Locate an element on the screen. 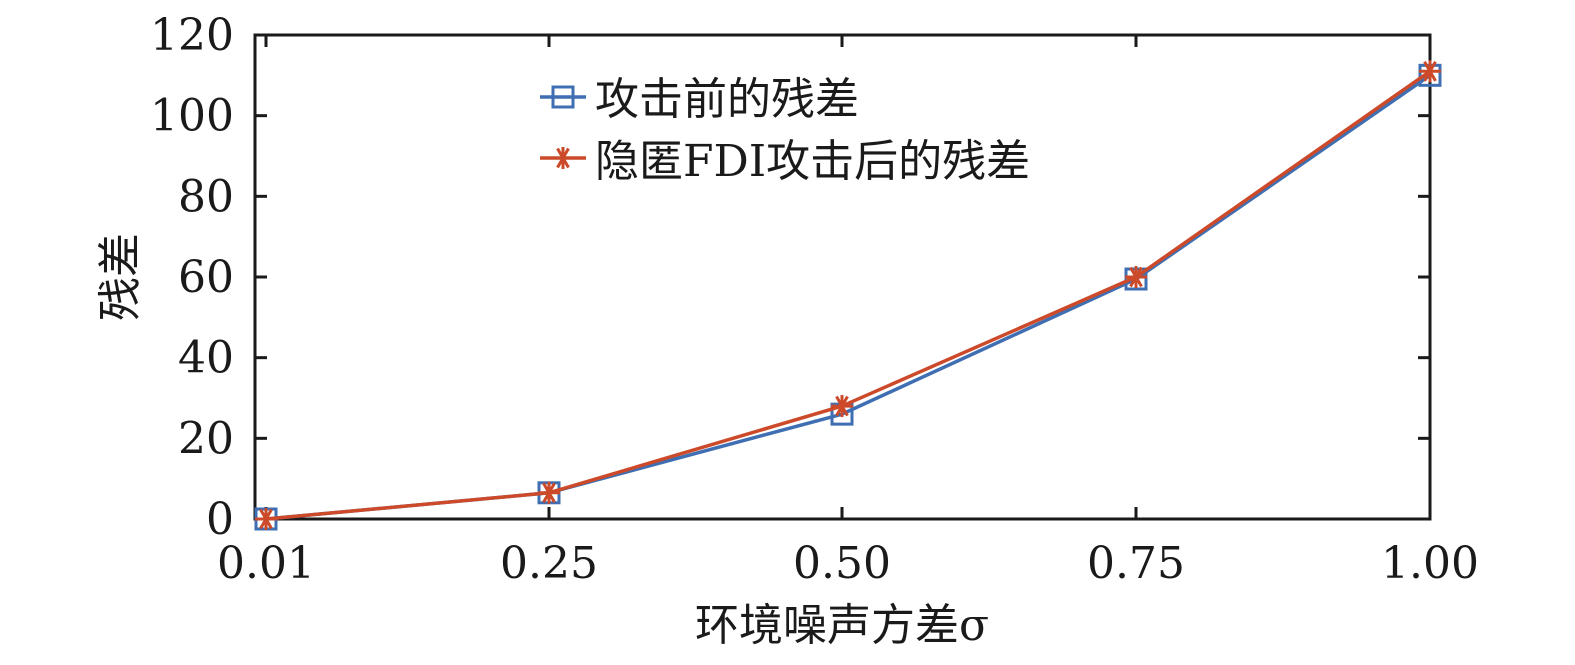  y-tick-label: 100 is located at coordinates (192, 116).